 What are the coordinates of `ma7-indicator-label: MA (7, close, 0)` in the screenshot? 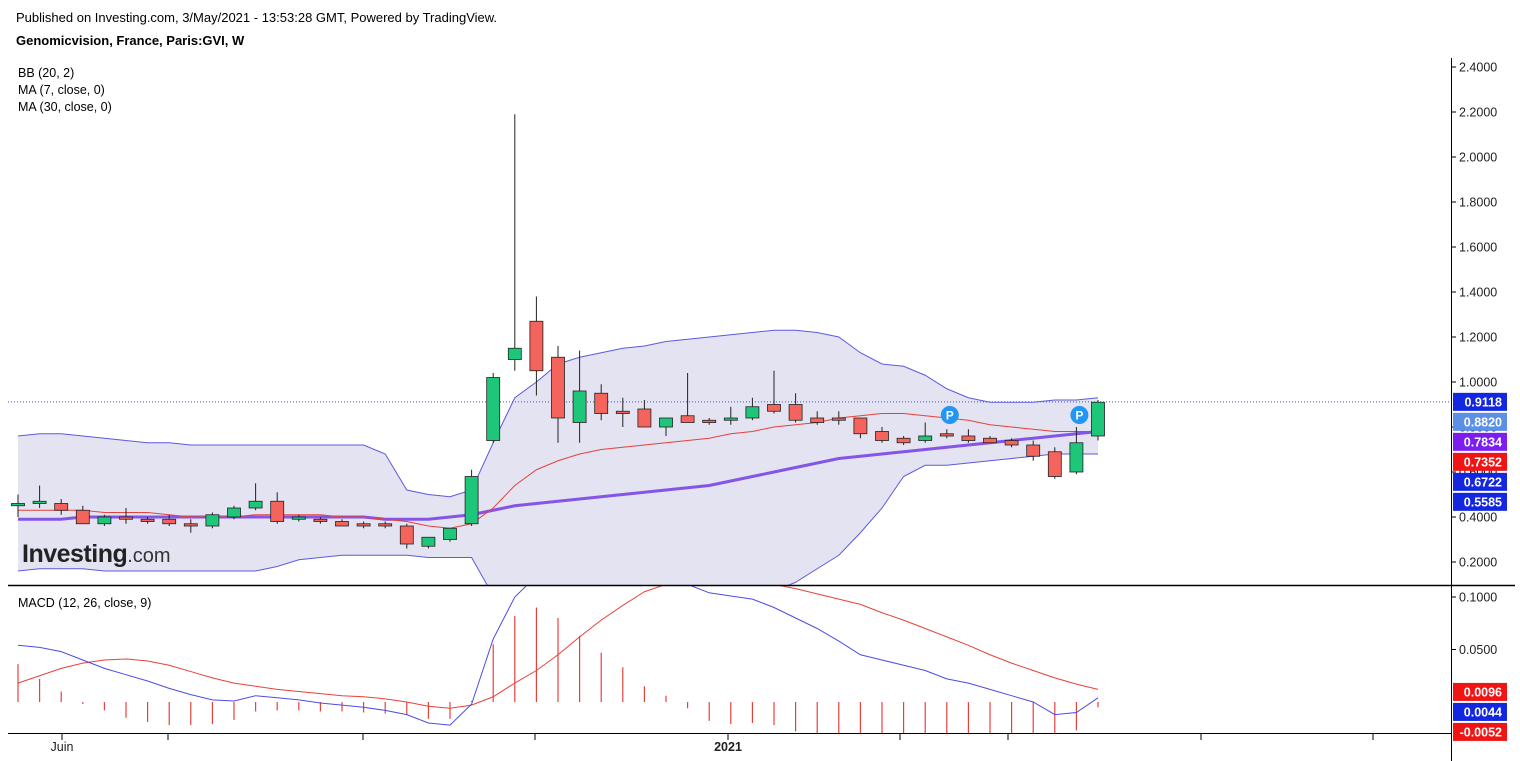 It's located at (61, 90).